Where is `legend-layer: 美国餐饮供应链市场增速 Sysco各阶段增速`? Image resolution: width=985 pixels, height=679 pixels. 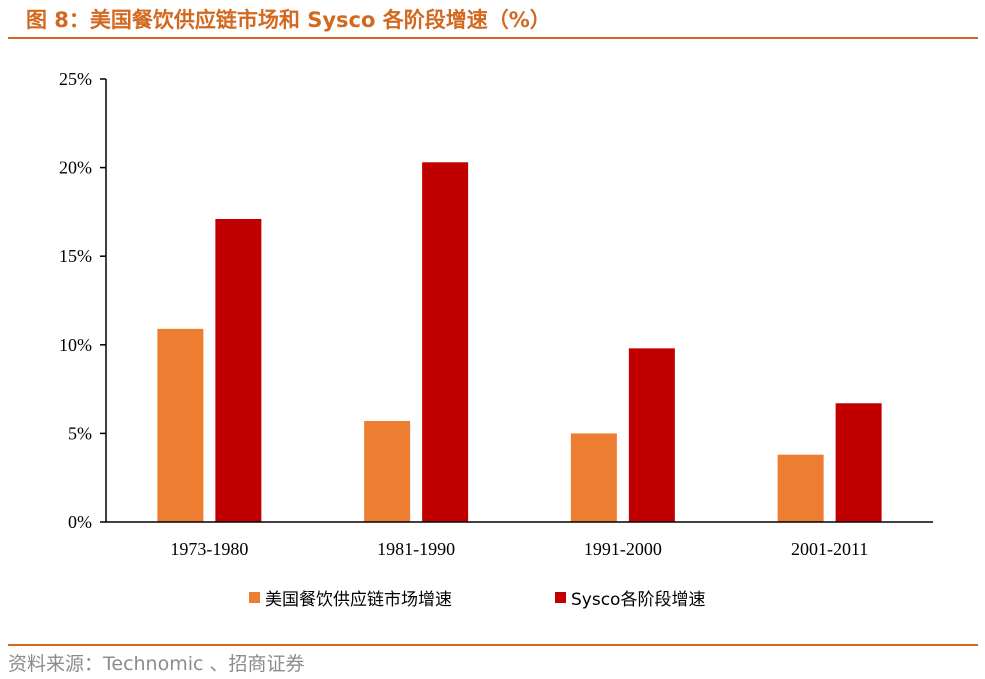 legend-layer: 美国餐饮供应链市场增速 Sysco各阶段增速 is located at coordinates (477, 600).